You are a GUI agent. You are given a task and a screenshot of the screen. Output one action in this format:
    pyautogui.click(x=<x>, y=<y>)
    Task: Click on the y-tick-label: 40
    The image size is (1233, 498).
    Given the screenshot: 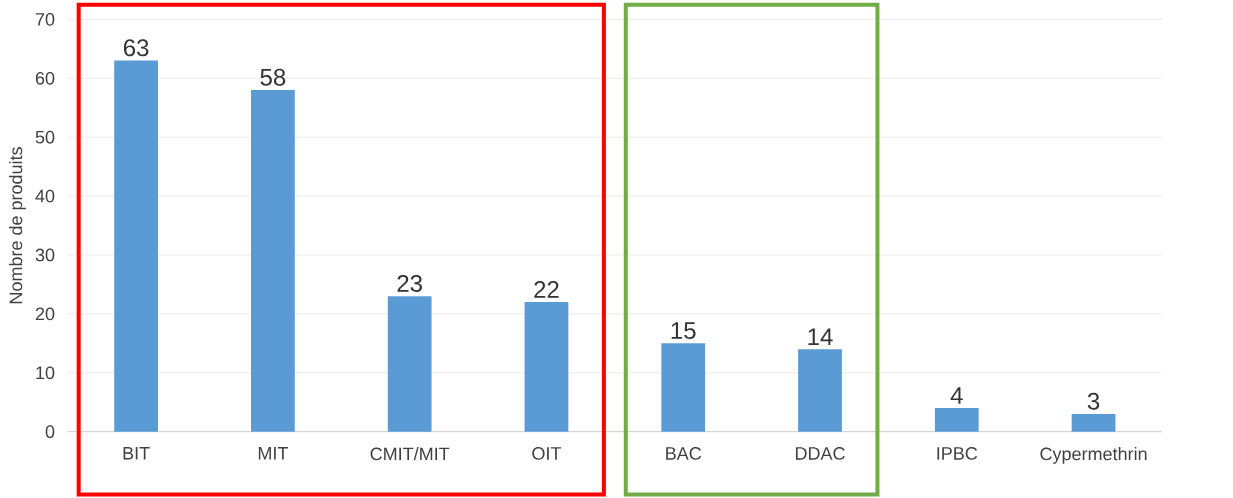 What is the action you would take?
    pyautogui.click(x=45, y=196)
    